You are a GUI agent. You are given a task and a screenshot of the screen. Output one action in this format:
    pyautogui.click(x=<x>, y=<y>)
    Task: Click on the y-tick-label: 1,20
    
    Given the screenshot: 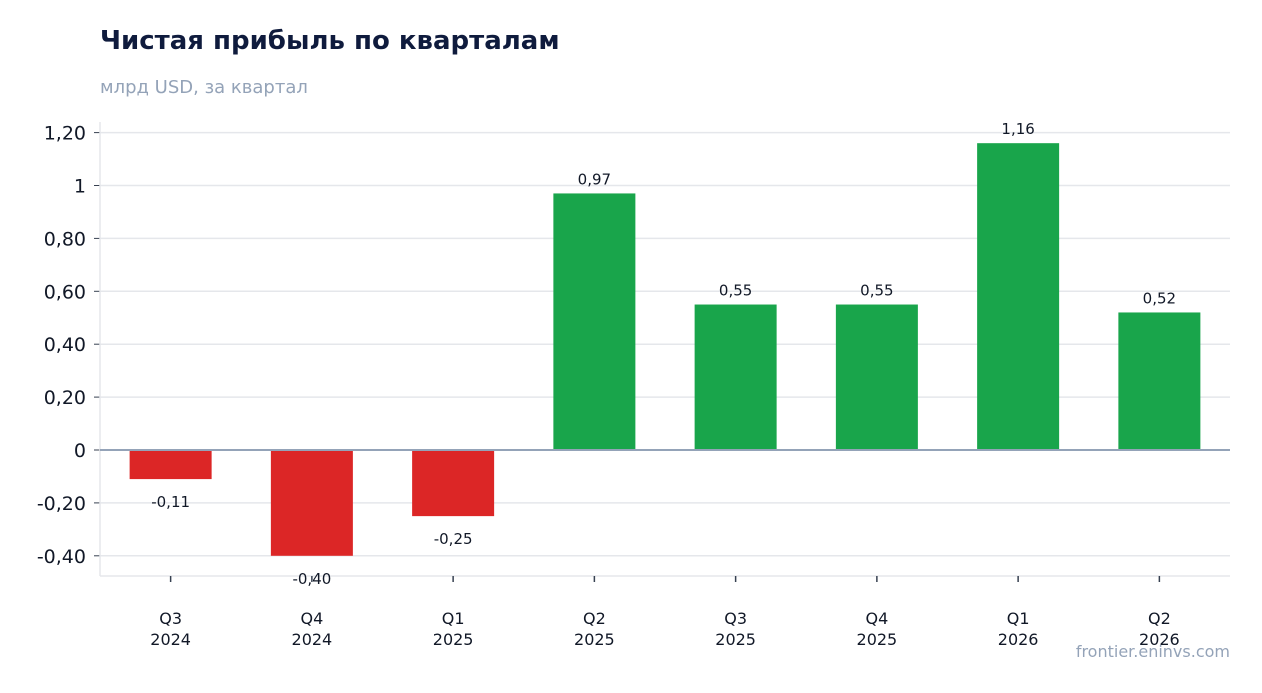 What is the action you would take?
    pyautogui.click(x=65, y=134)
    